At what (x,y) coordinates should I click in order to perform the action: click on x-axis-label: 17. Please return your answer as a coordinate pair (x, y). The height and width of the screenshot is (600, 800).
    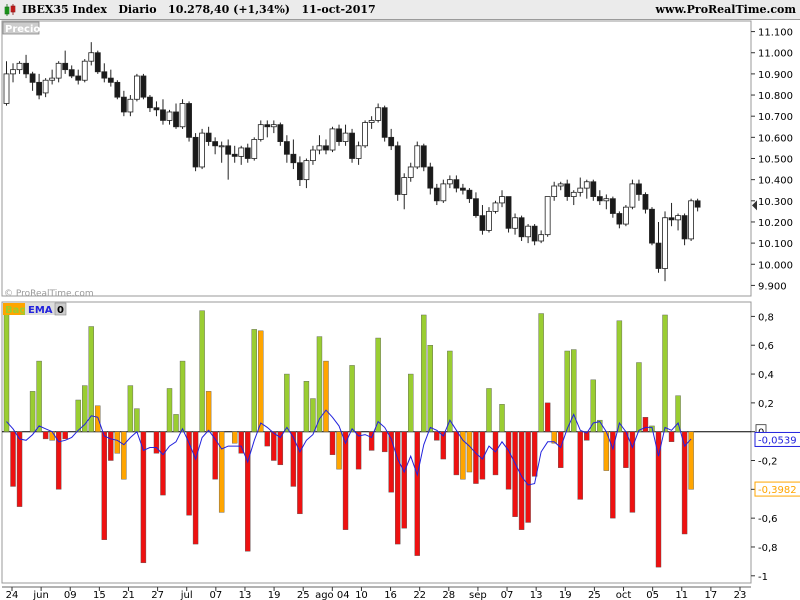
    Looking at the image, I should click on (711, 595).